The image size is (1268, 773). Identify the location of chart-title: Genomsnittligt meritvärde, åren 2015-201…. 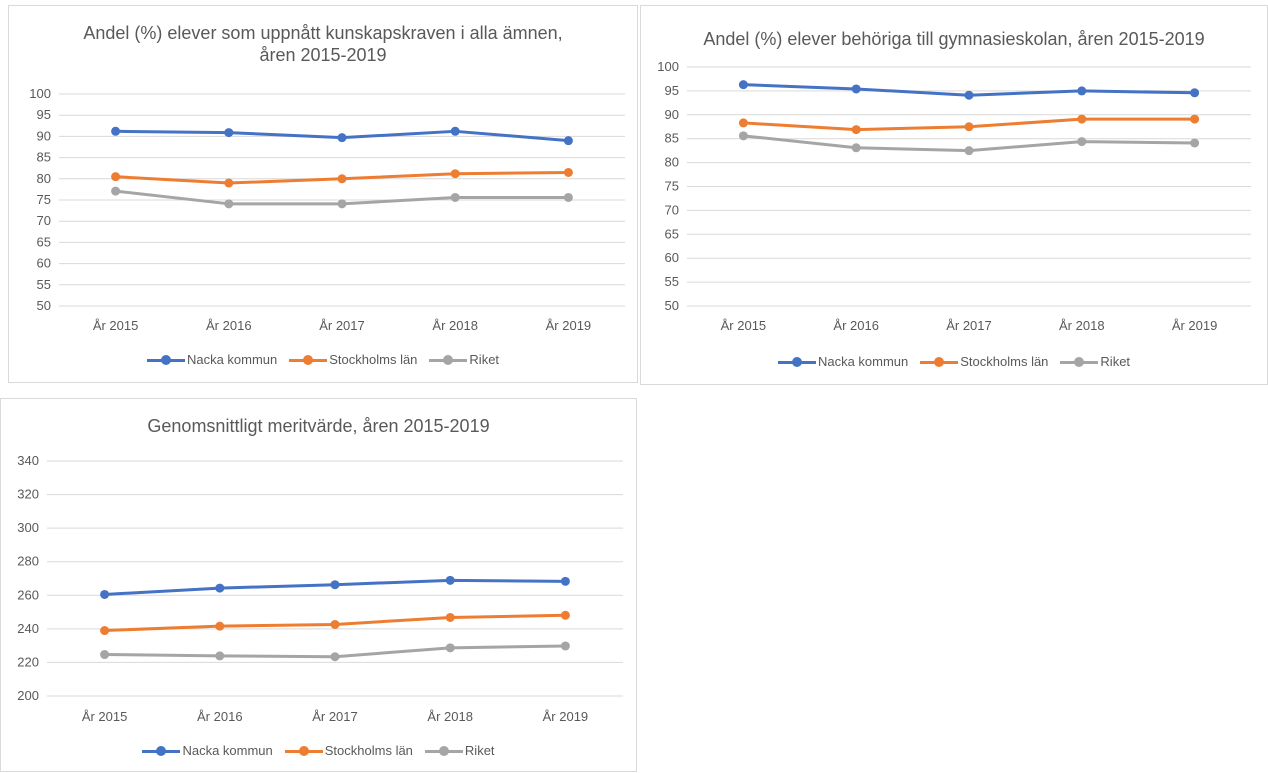
(318, 426).